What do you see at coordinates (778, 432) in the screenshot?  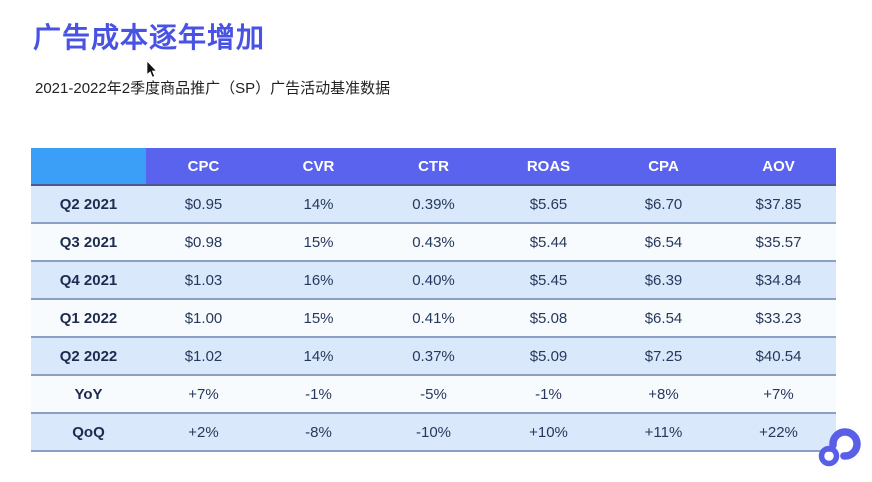 I see `table-cell: +22%` at bounding box center [778, 432].